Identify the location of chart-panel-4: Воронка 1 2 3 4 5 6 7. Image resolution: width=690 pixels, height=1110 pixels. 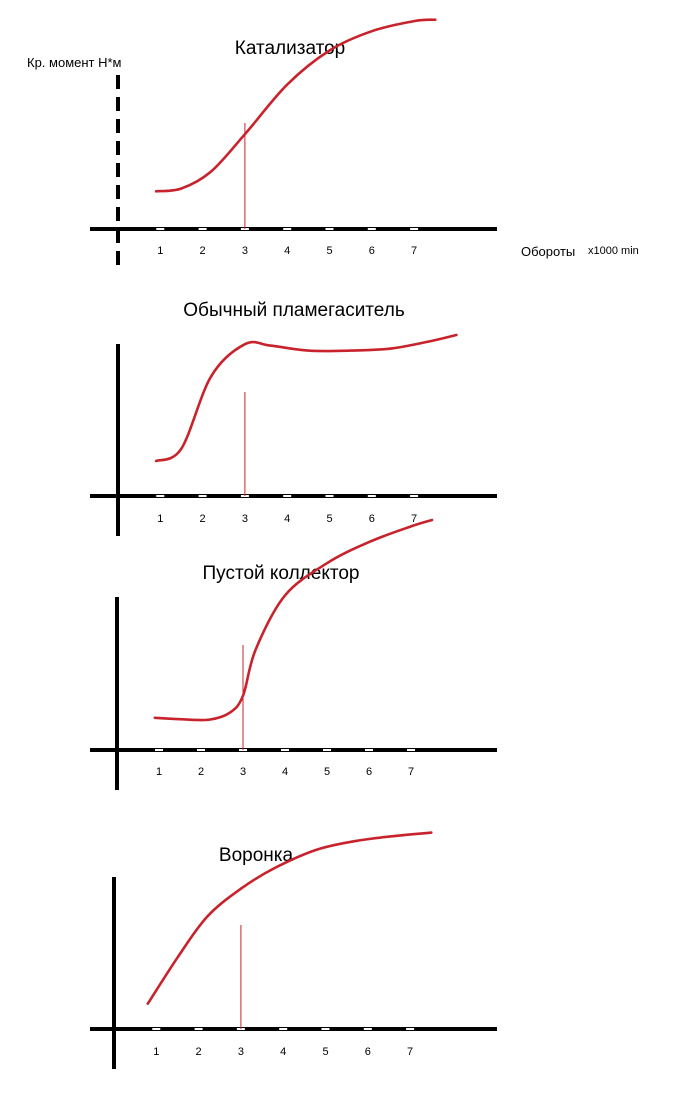
(293, 950).